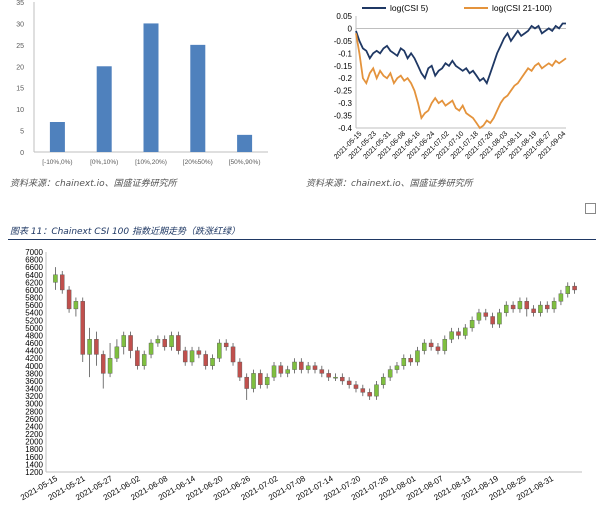  Describe the element at coordinates (20, 46) in the screenshot. I see `y-tick-label: 25` at that location.